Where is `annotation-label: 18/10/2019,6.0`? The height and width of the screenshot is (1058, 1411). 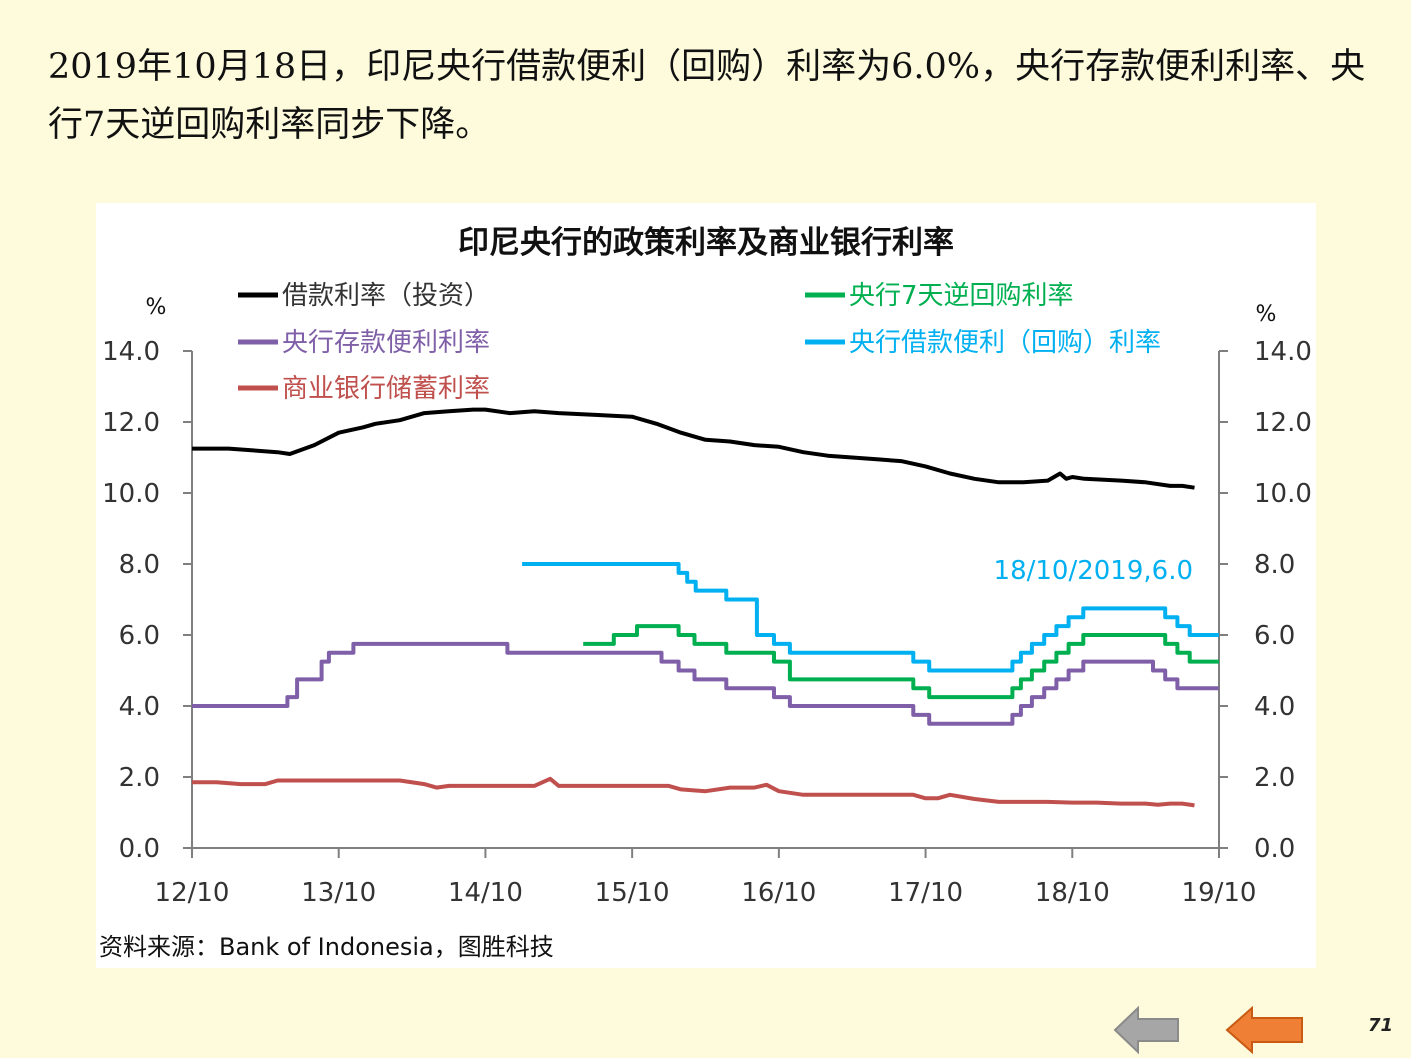
annotation-label: 18/10/2019,6.0 is located at coordinates (1093, 571).